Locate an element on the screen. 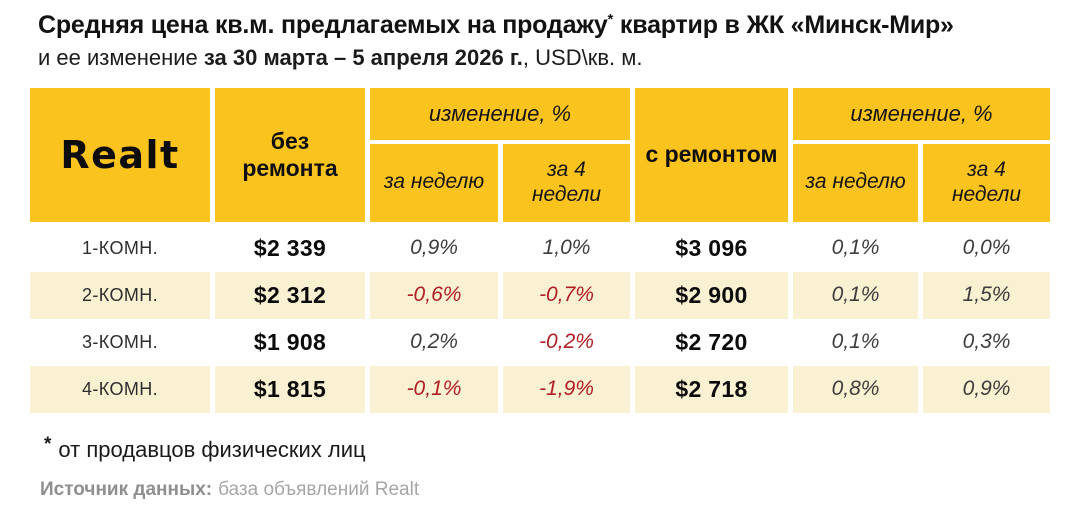 The width and height of the screenshot is (1080, 530). pct-value: -0,6% is located at coordinates (434, 294).